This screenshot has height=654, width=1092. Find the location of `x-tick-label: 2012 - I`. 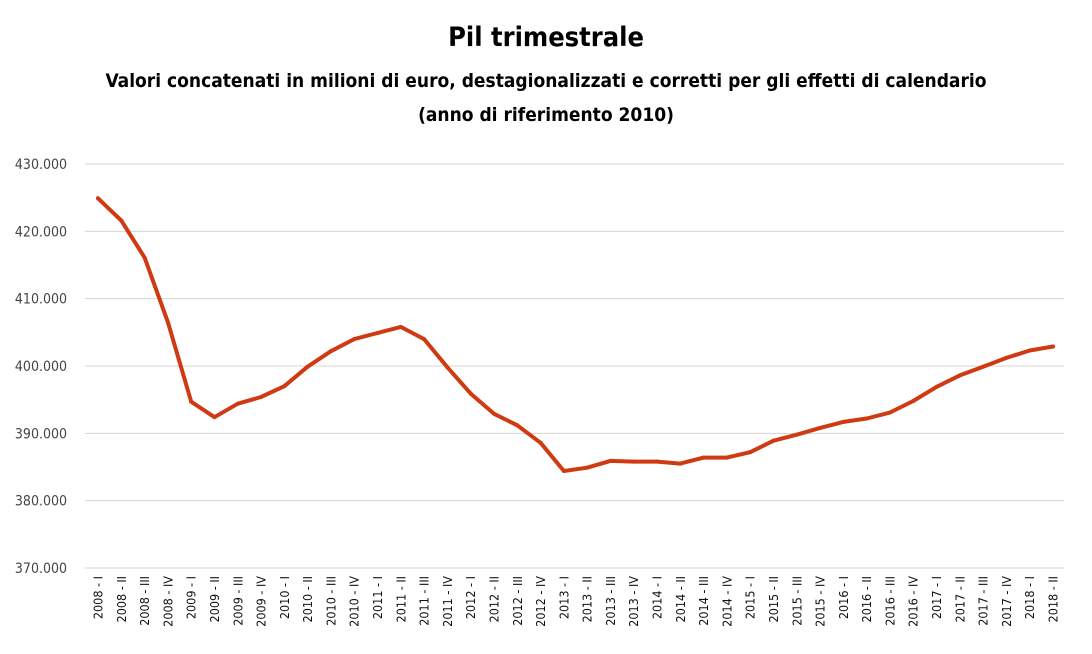

x-tick-label: 2012 - I is located at coordinates (470, 597).